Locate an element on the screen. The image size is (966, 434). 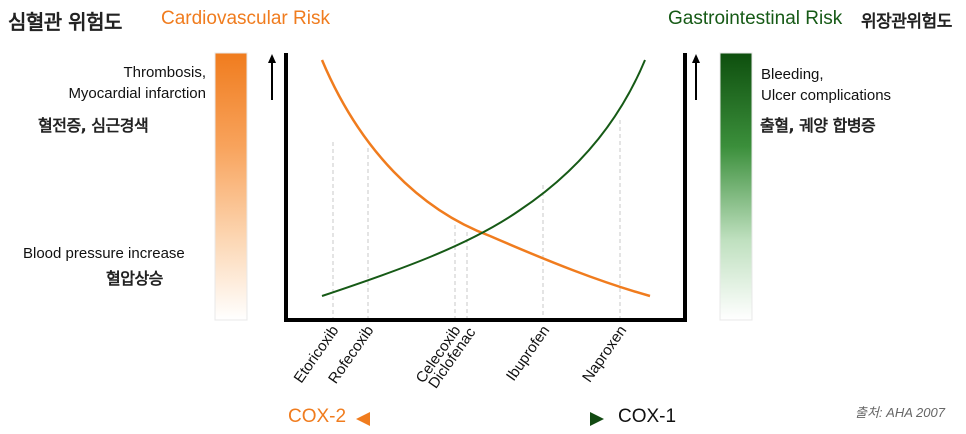
cardio-risk-korean-title: 심혈관 위험도 is located at coordinates (65, 22).